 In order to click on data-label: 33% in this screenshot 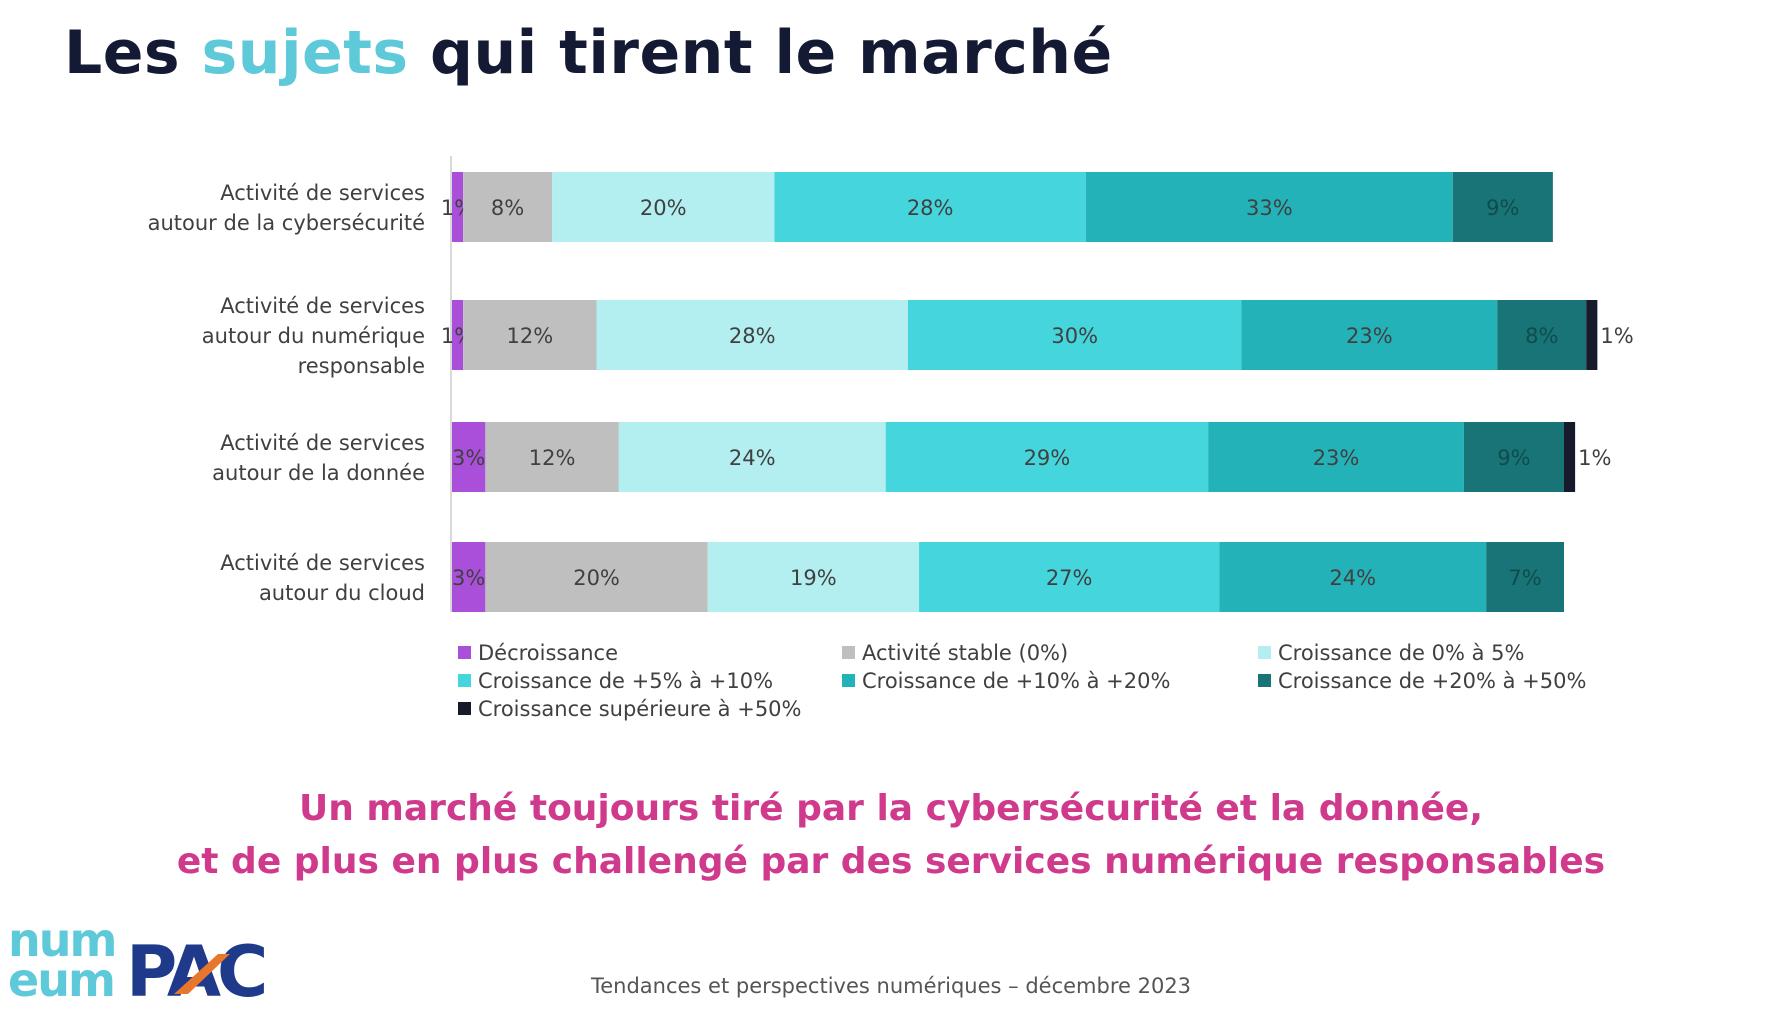, I will do `click(1269, 208)`.